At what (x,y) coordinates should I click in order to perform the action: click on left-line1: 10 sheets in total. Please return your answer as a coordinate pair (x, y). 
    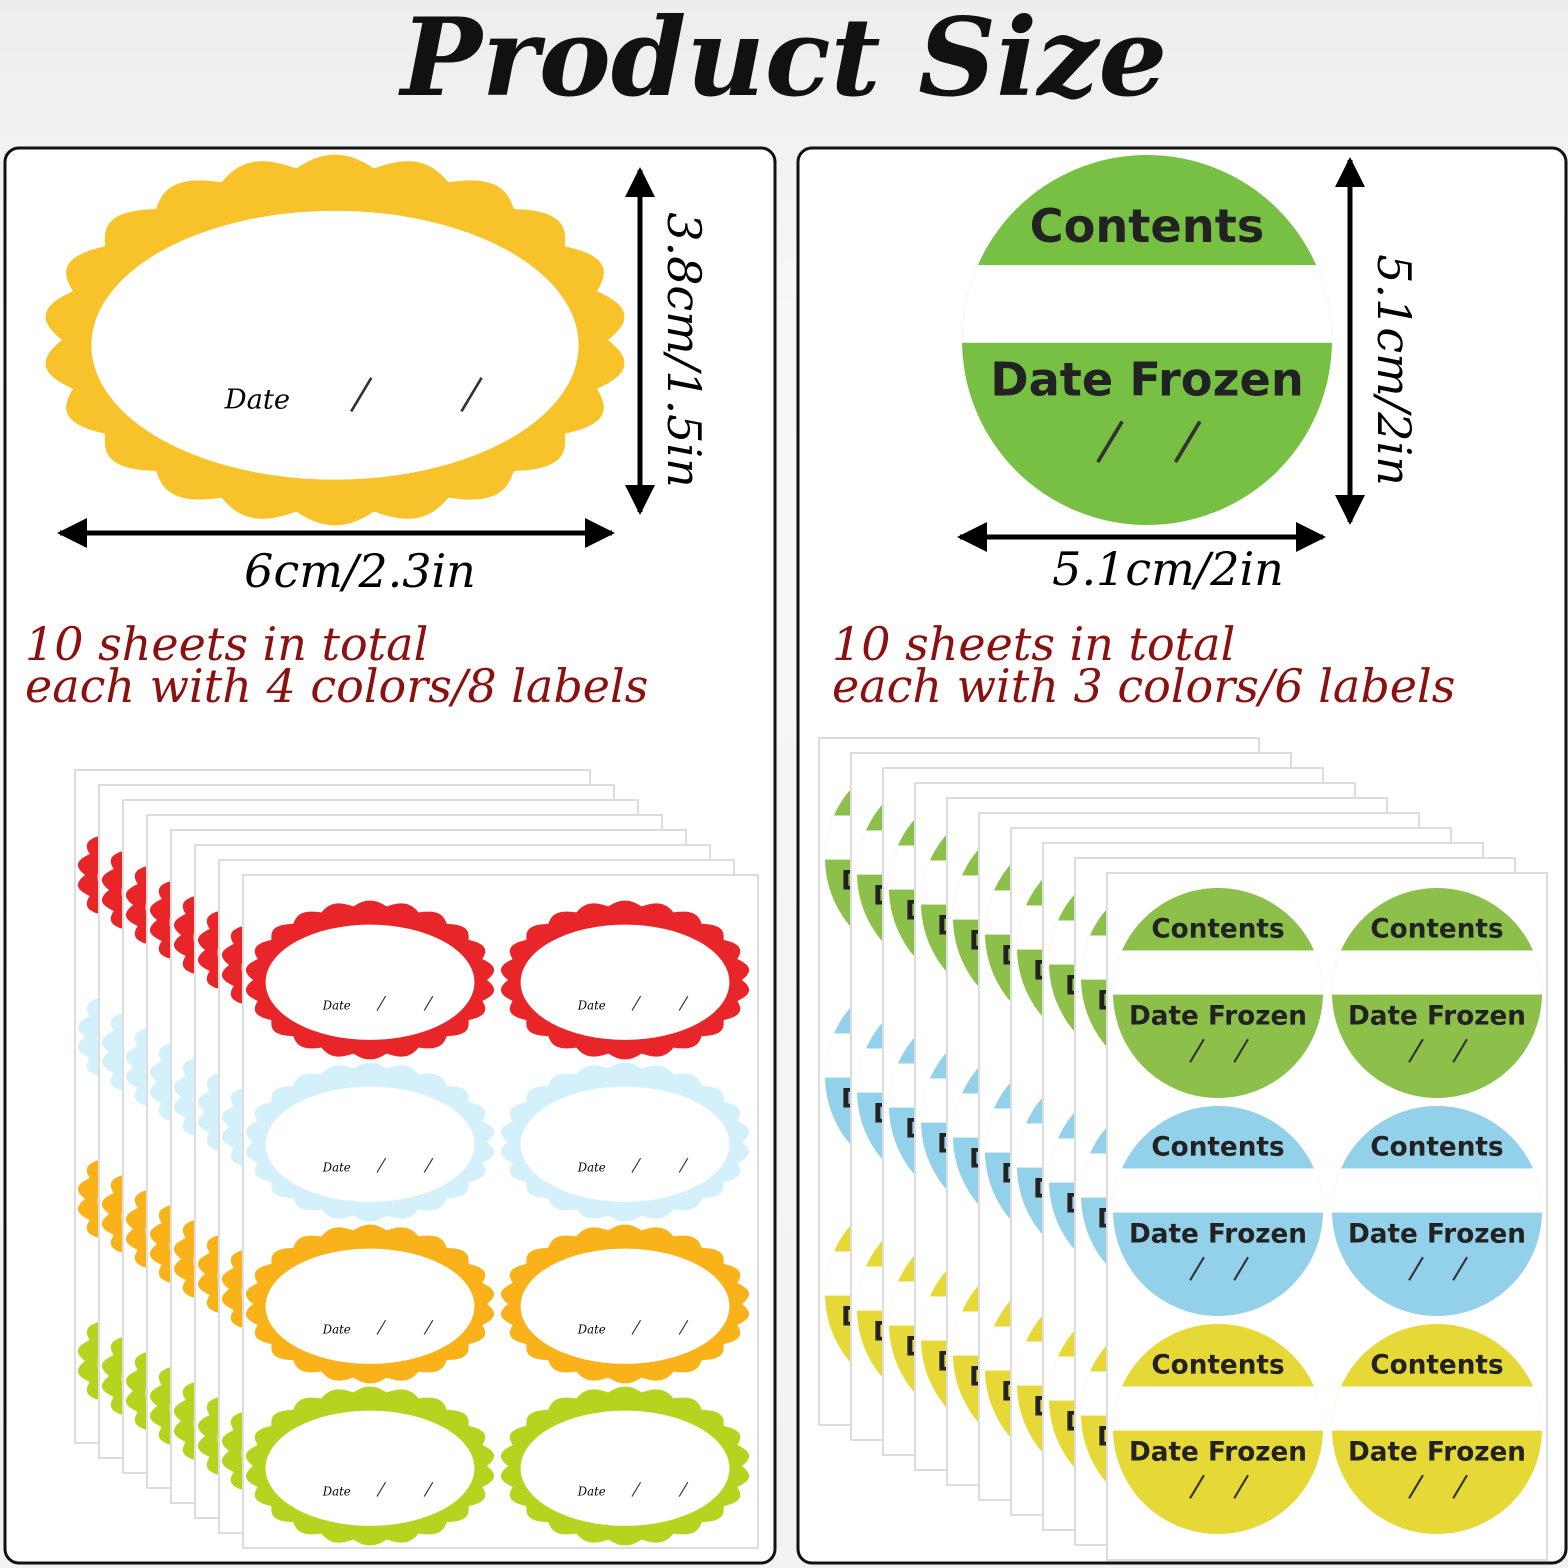
    Looking at the image, I should click on (226, 644).